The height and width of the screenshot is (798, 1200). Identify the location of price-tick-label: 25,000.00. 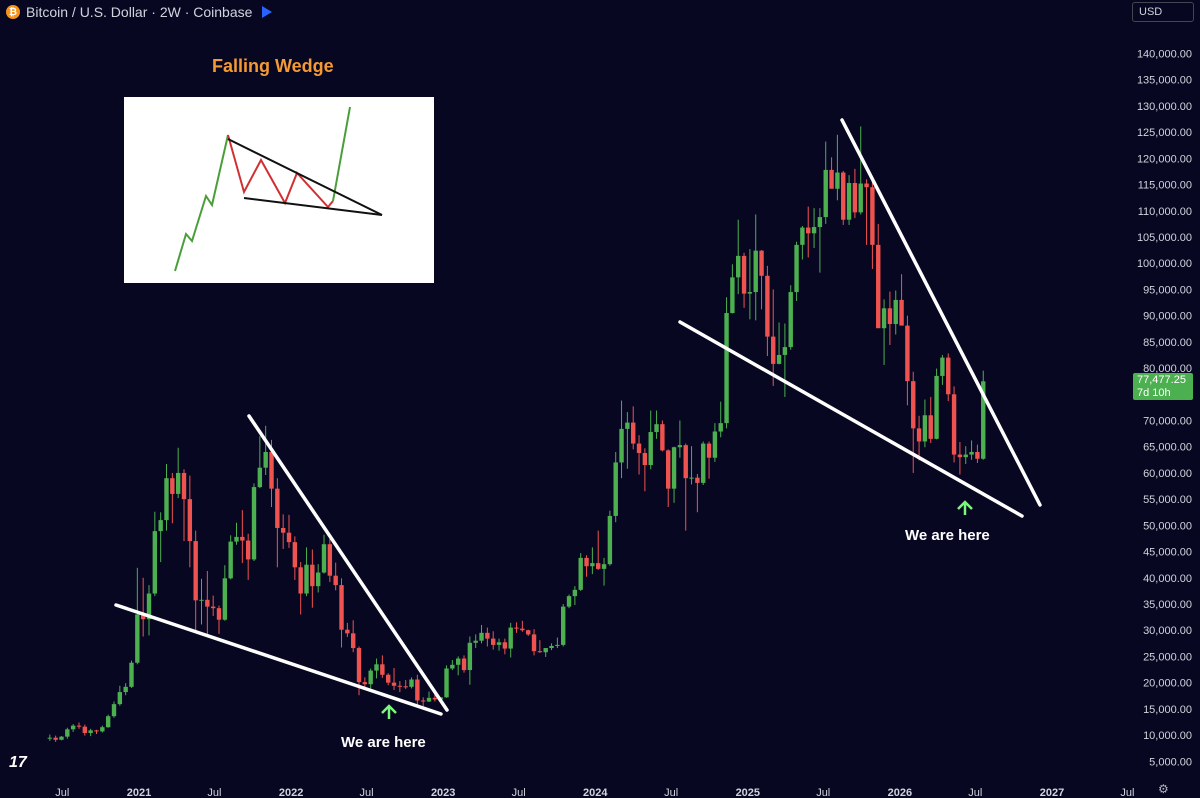
(1167, 657).